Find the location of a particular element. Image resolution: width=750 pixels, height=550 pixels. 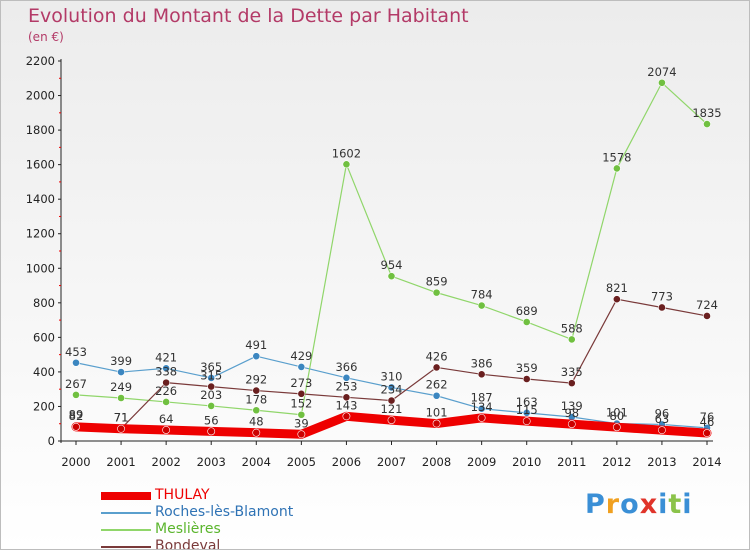

proxiti-logo: Proxiti is located at coordinates (639, 504).